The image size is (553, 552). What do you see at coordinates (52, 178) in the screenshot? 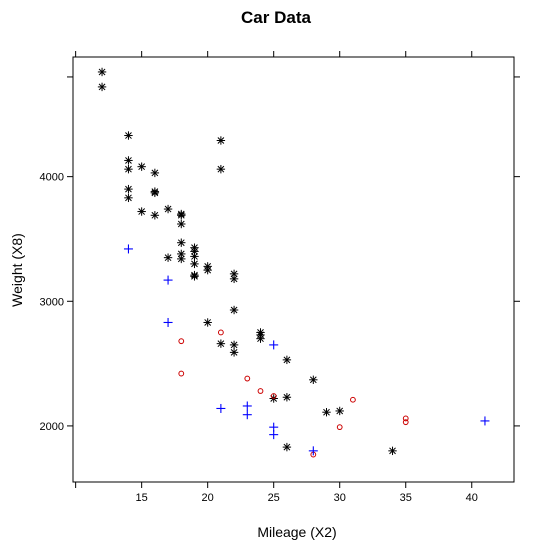
I see `y-tick-label: 4000` at bounding box center [52, 178].